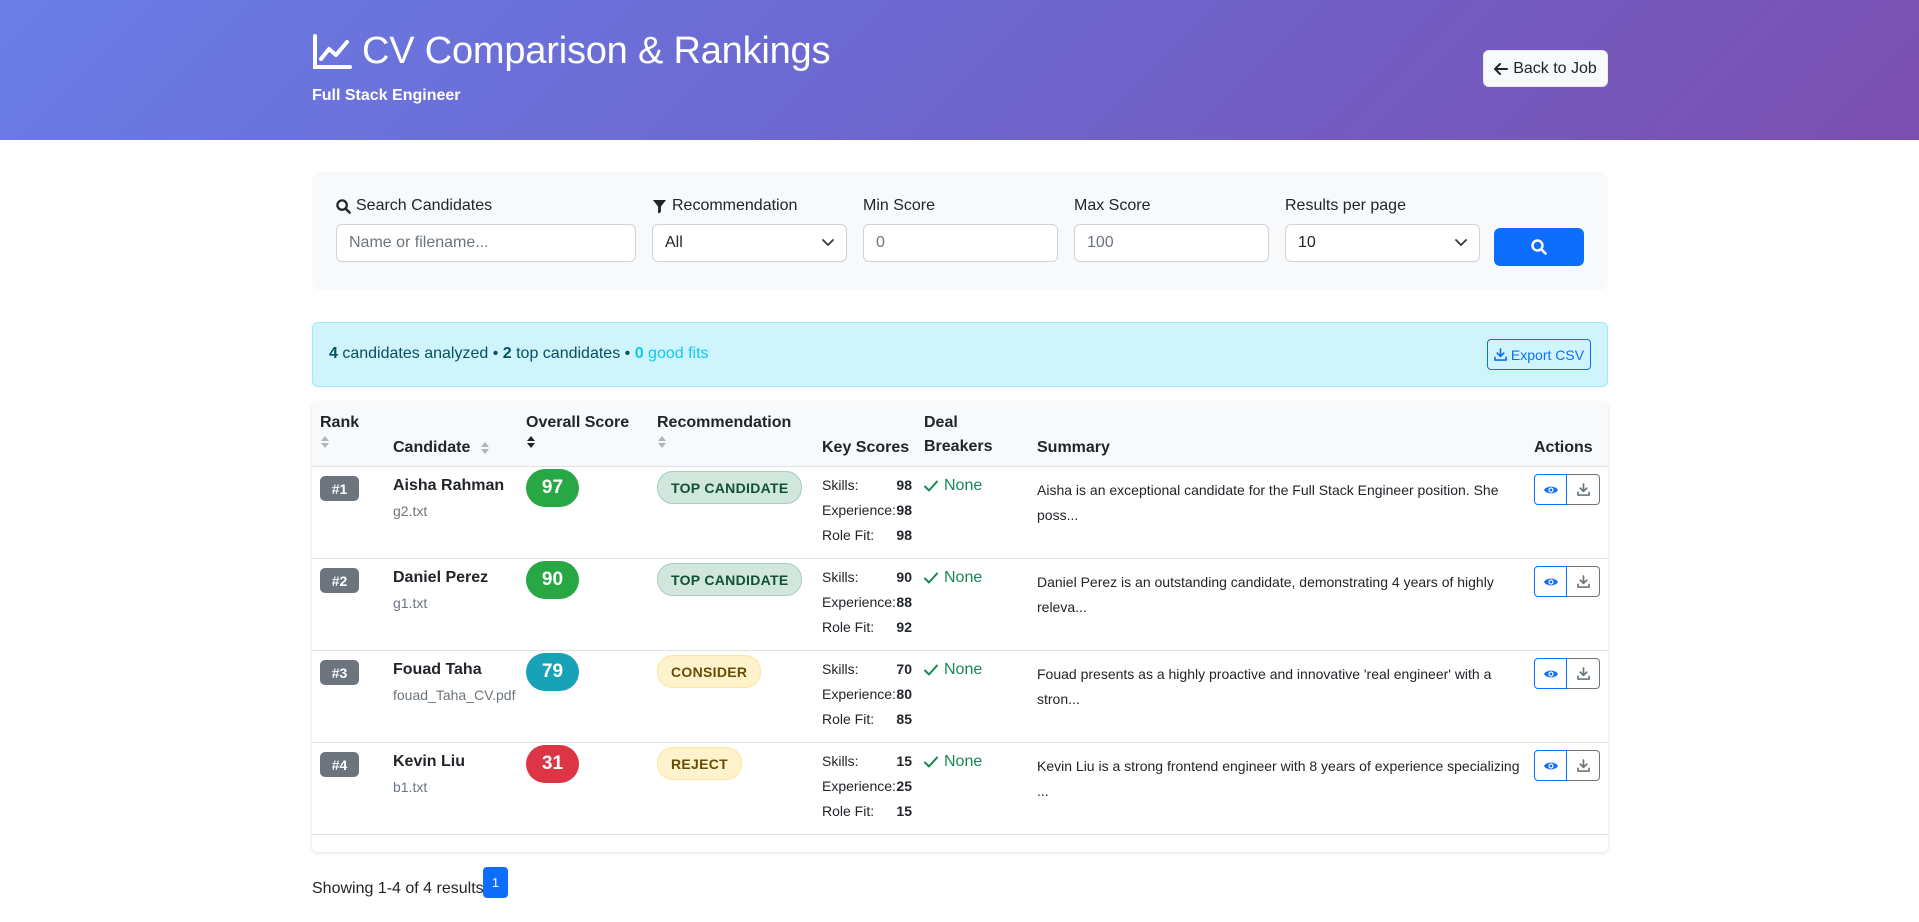  I want to click on role-fit-score: 15, so click(904, 811).